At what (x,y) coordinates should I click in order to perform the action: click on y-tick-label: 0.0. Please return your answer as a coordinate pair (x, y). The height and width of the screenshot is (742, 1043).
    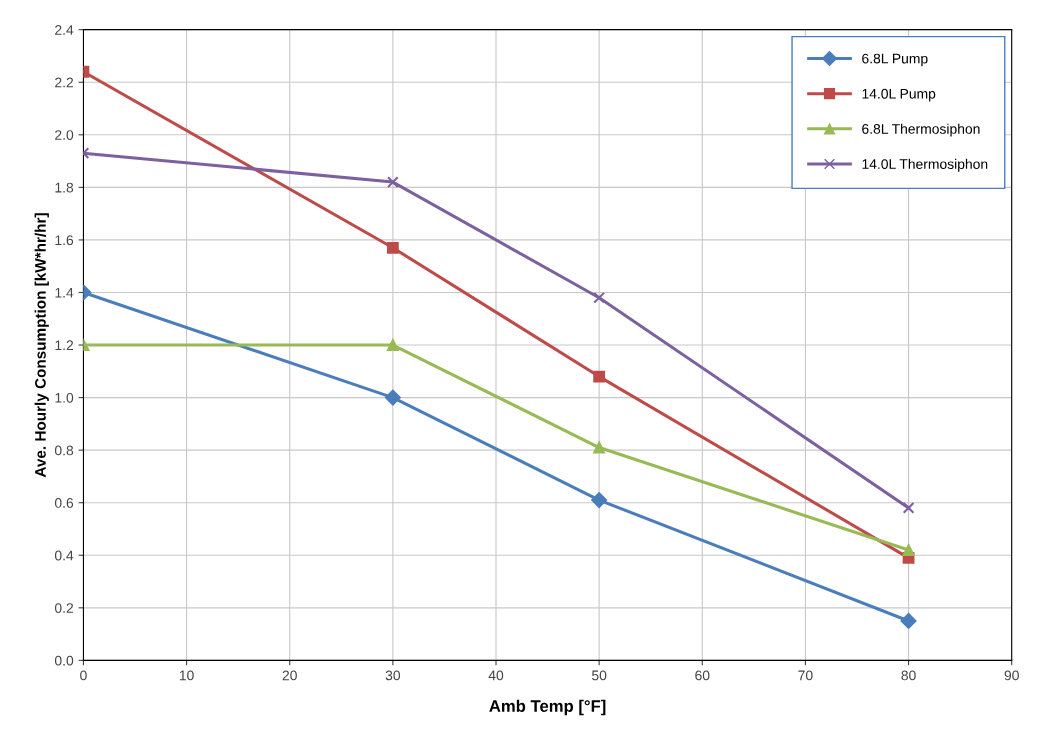
    Looking at the image, I should click on (64, 660).